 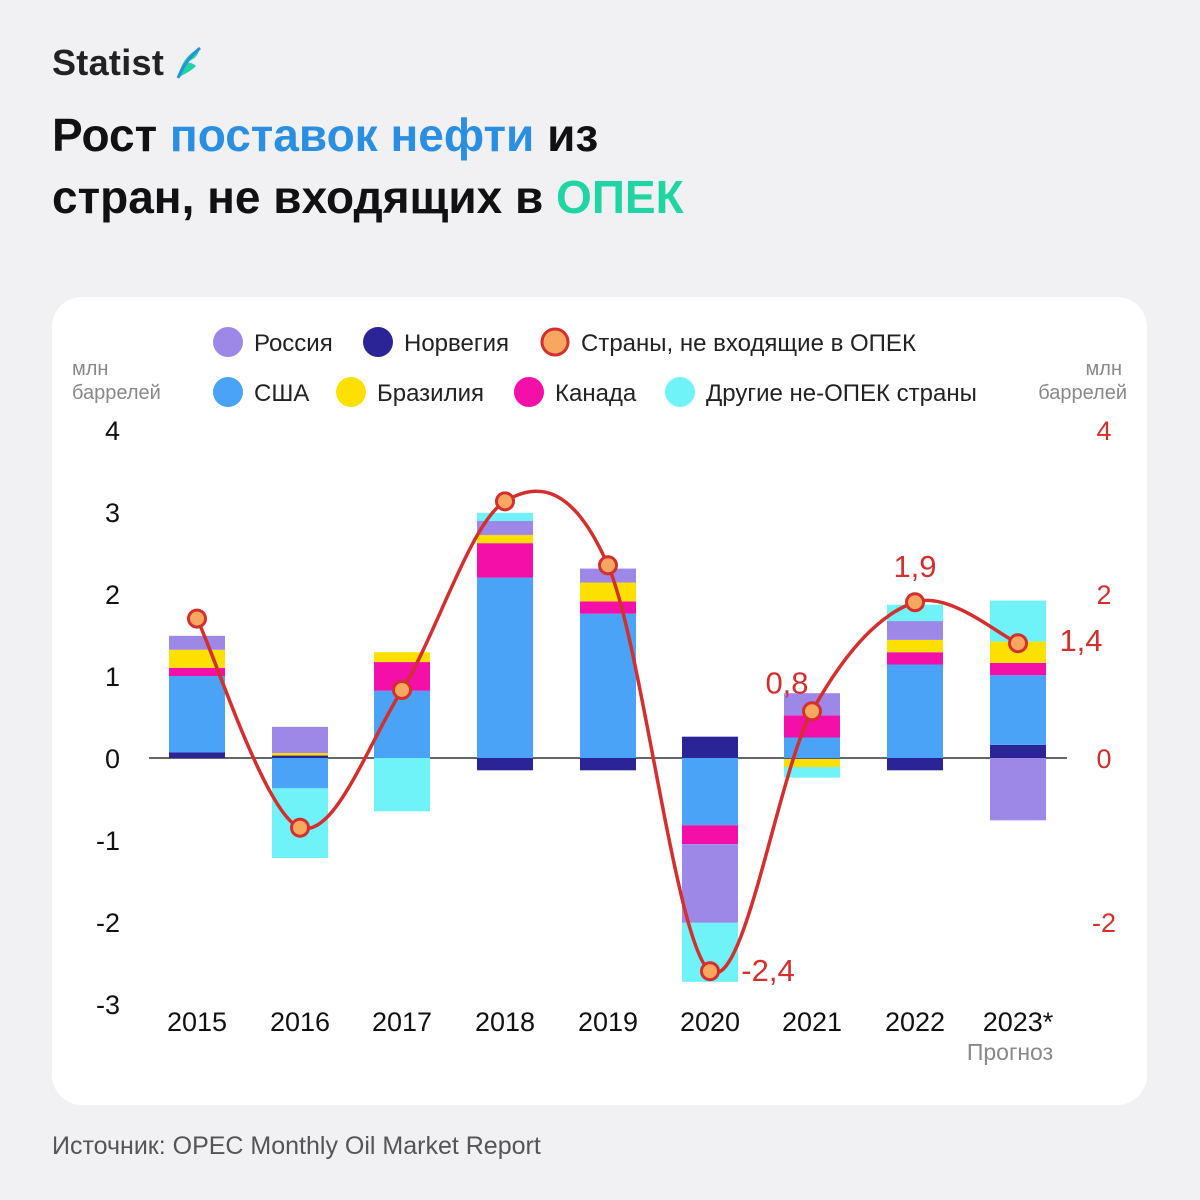 What do you see at coordinates (402, 657) in the screenshot?
I see `bar-segment-brazil-2017` at bounding box center [402, 657].